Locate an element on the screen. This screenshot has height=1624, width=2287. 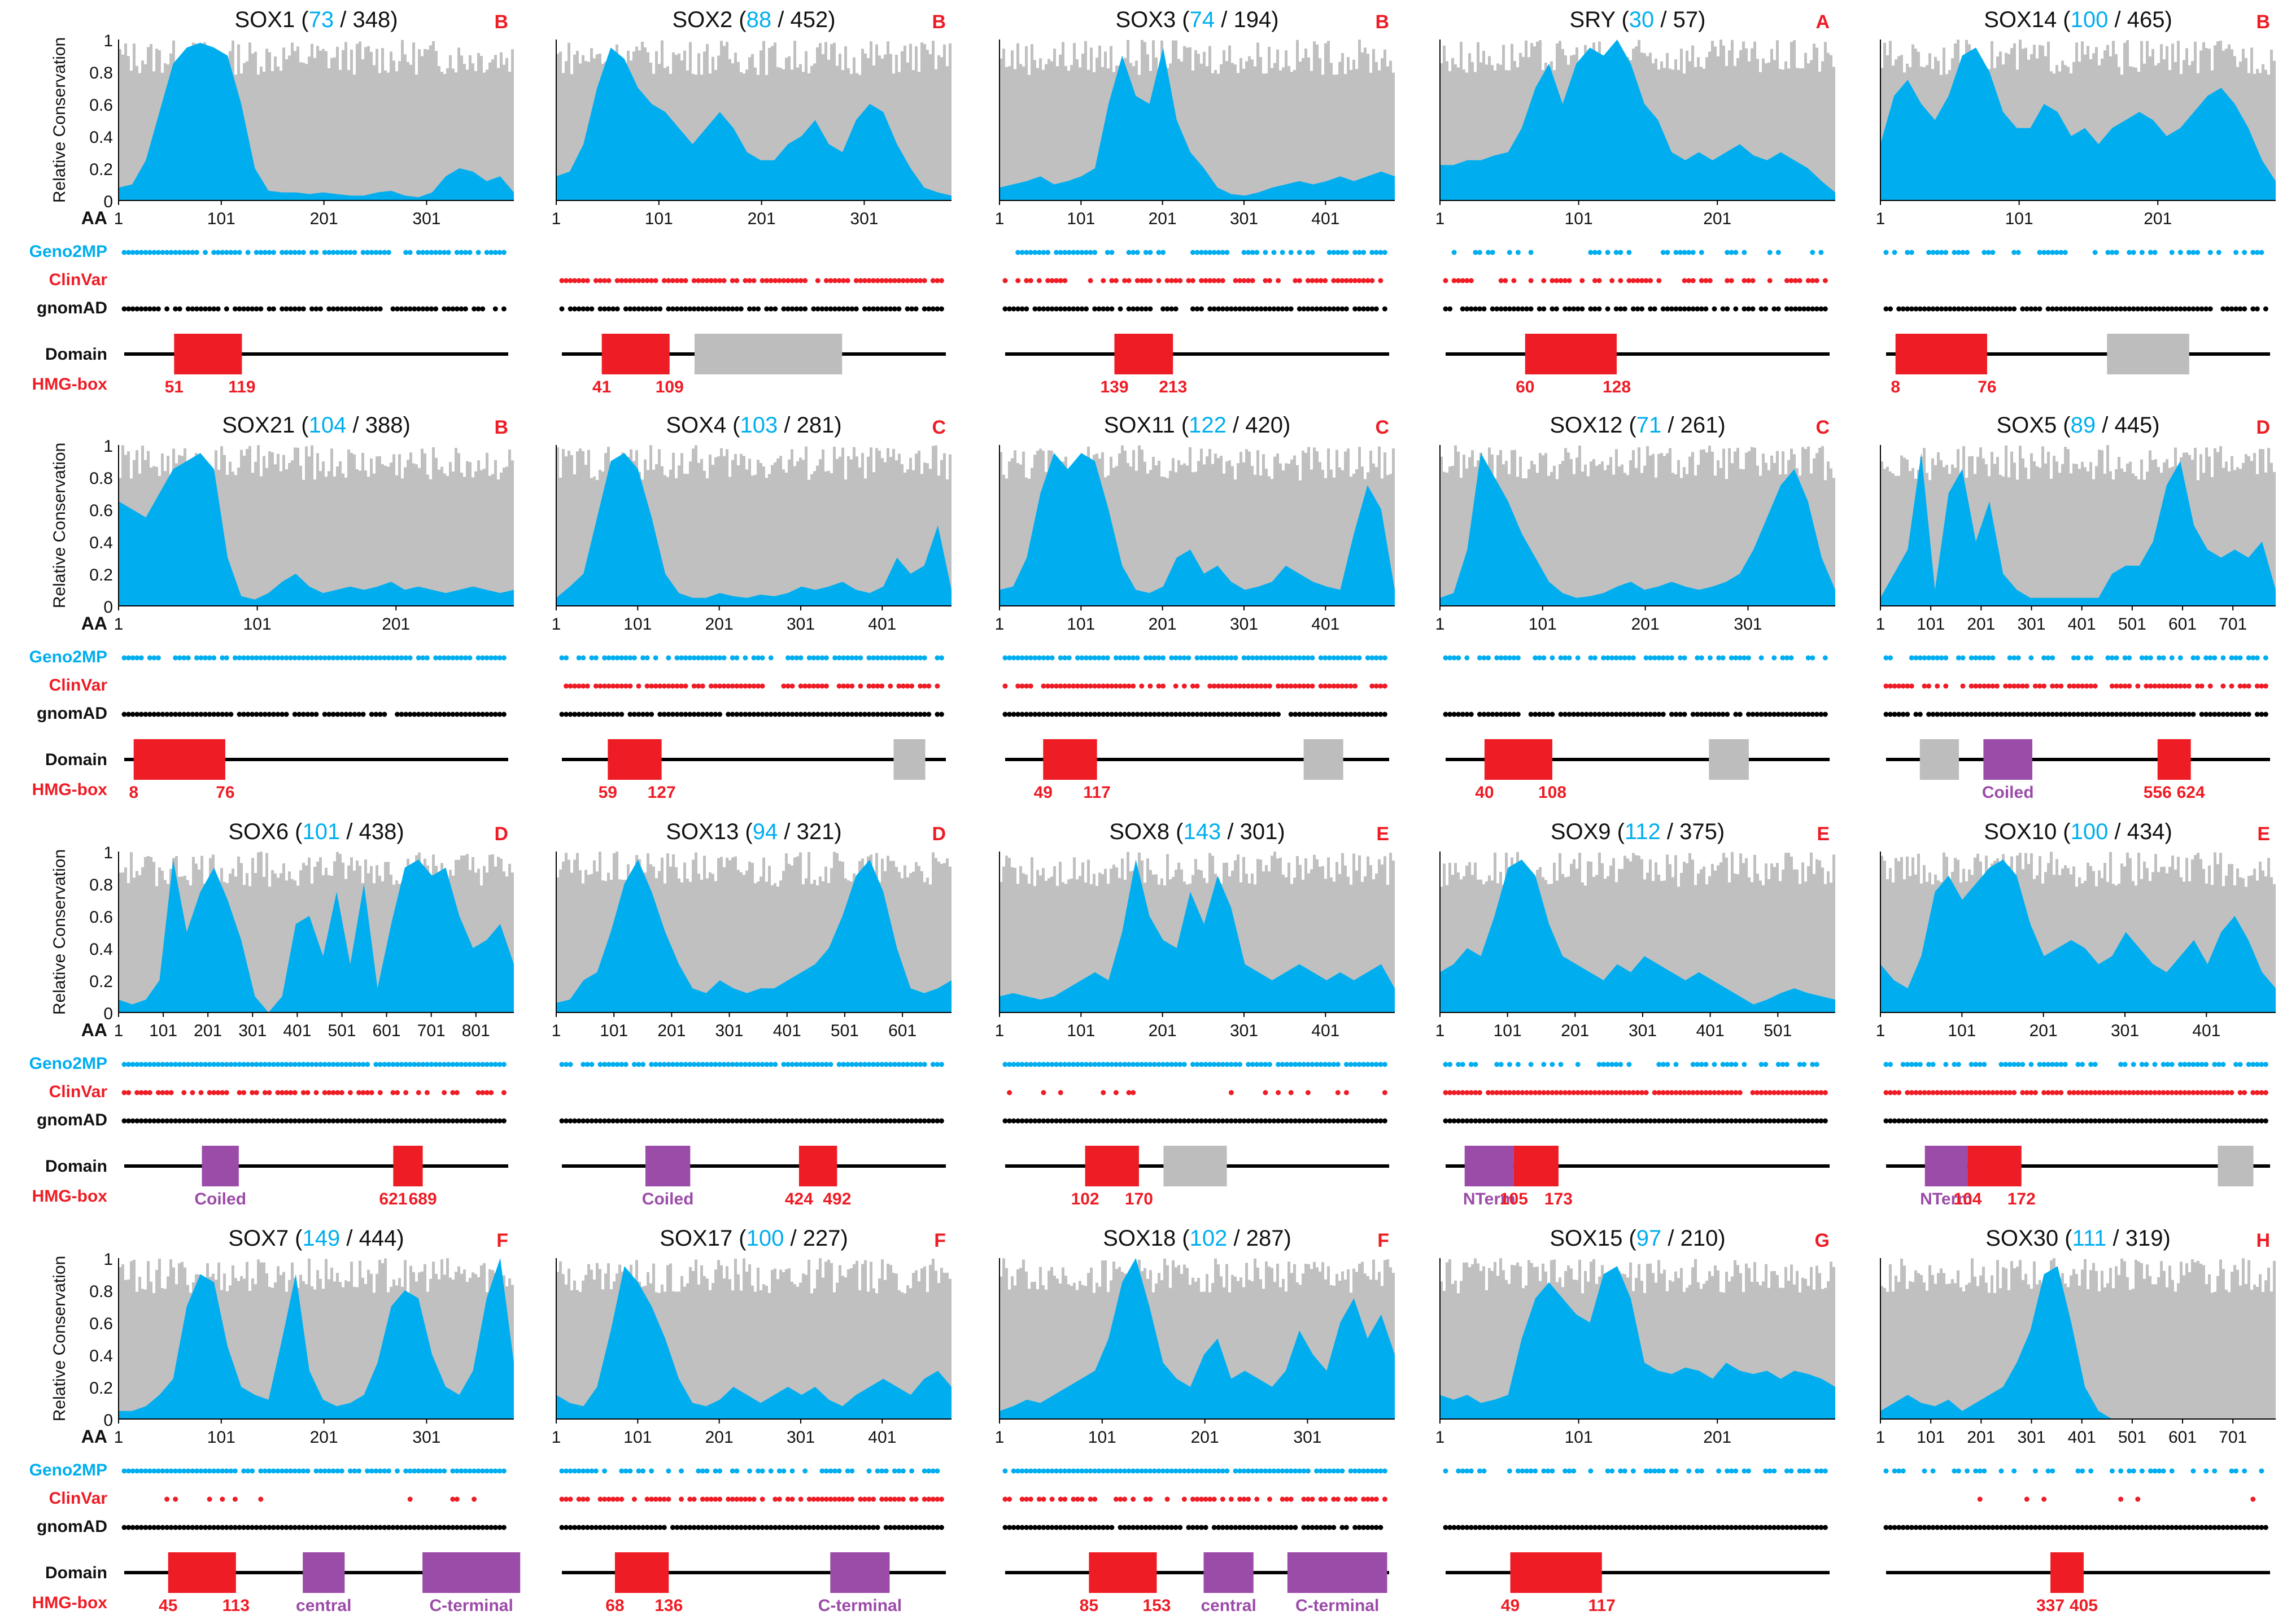
hmg-start-label: 51 is located at coordinates (175, 387).